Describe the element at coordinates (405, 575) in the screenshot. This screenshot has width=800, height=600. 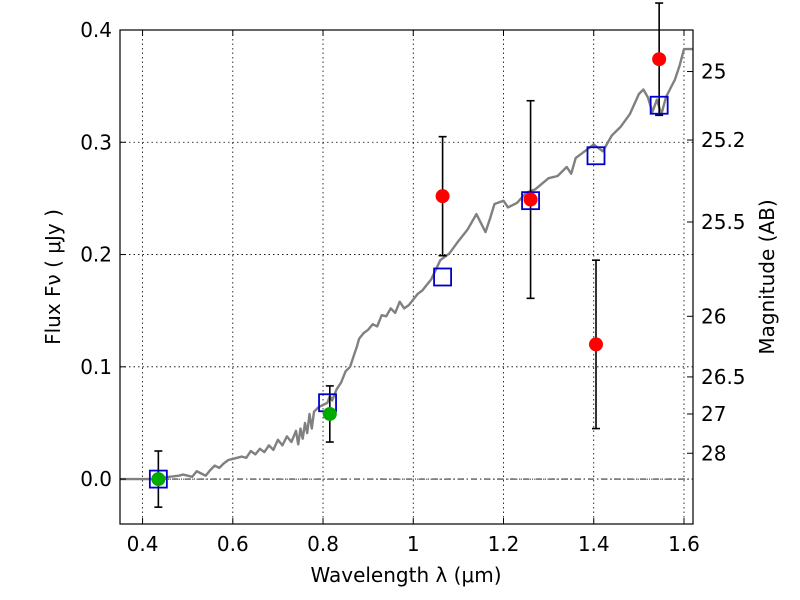
I see `x-axis-label: Wavelength λ (μm)` at that location.